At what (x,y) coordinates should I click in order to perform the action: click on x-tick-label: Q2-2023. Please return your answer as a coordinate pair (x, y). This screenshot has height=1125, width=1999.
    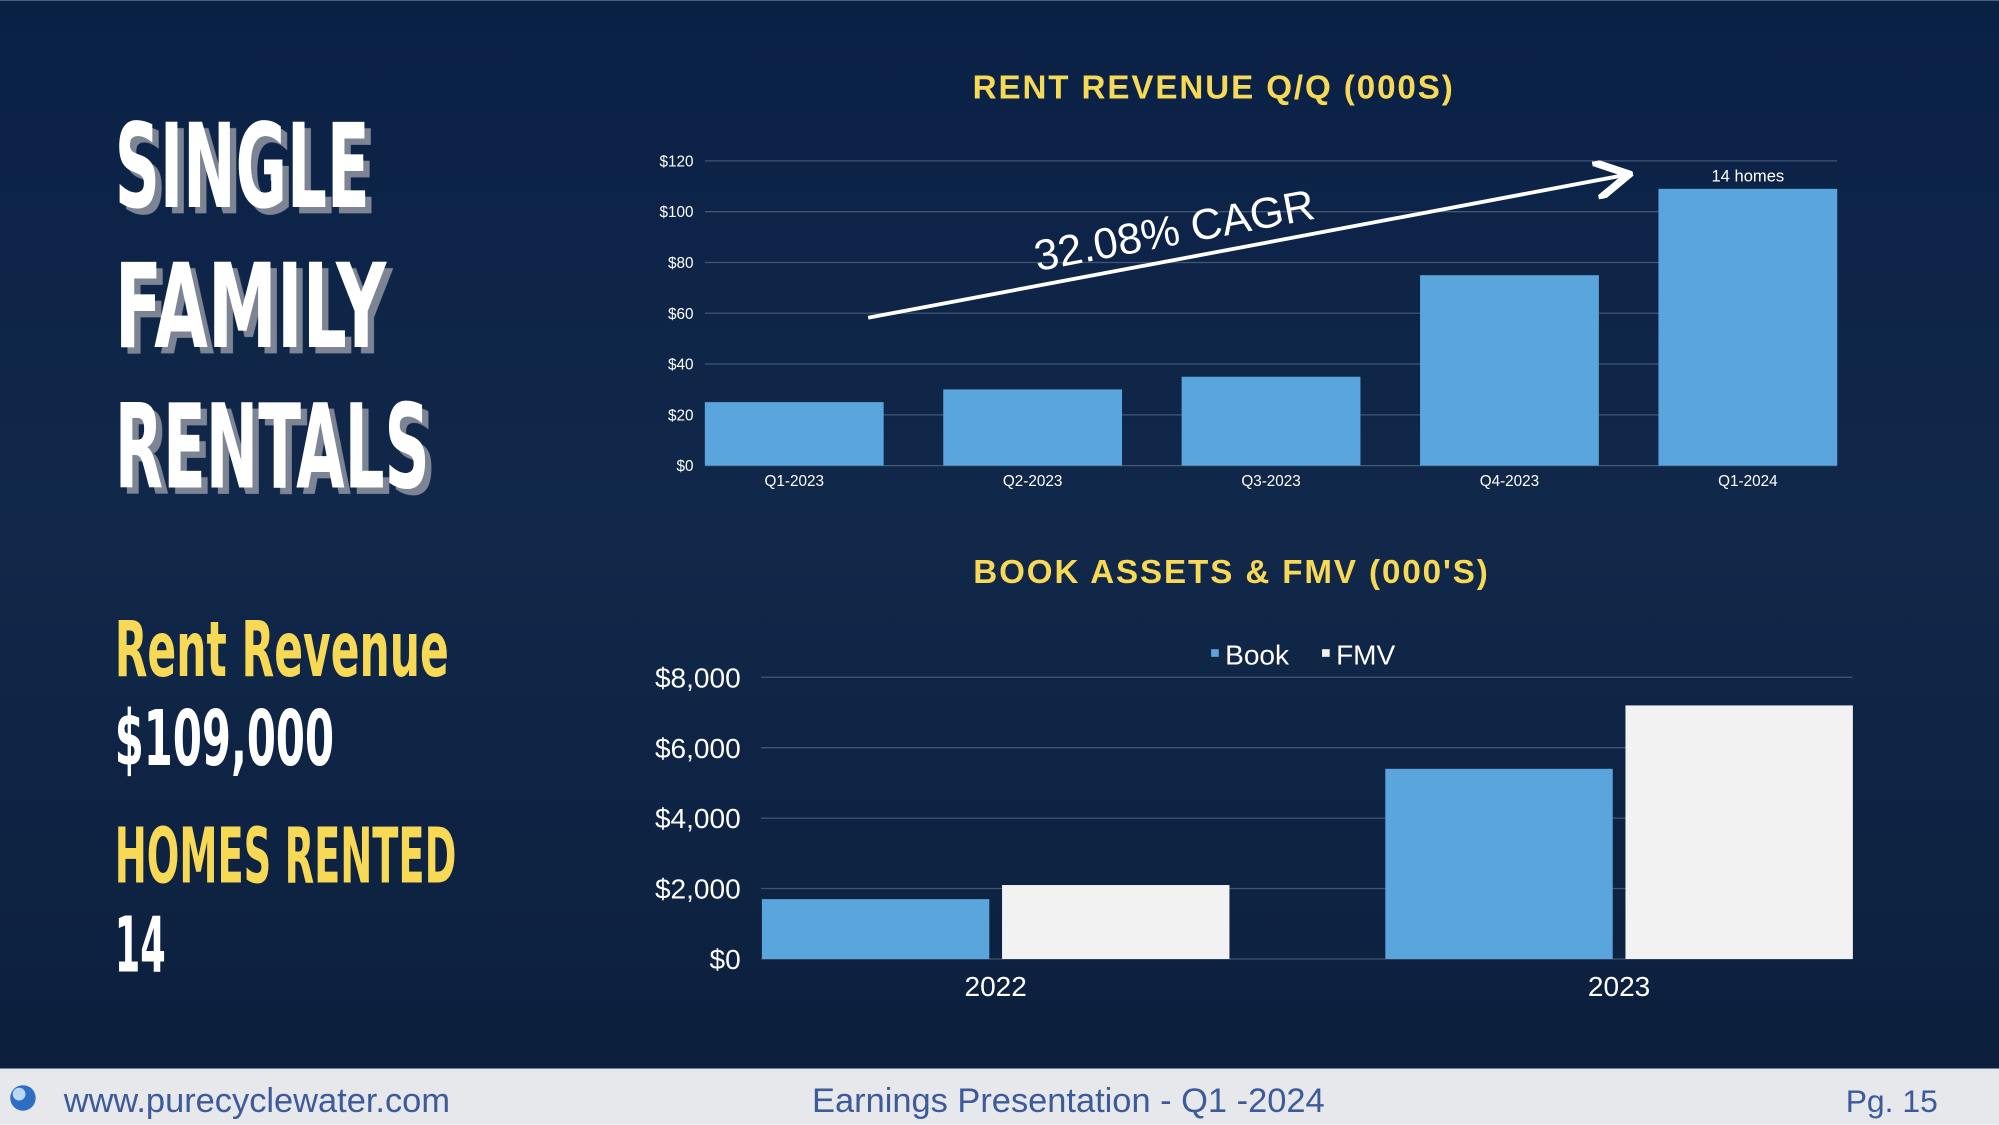
    Looking at the image, I should click on (1032, 481).